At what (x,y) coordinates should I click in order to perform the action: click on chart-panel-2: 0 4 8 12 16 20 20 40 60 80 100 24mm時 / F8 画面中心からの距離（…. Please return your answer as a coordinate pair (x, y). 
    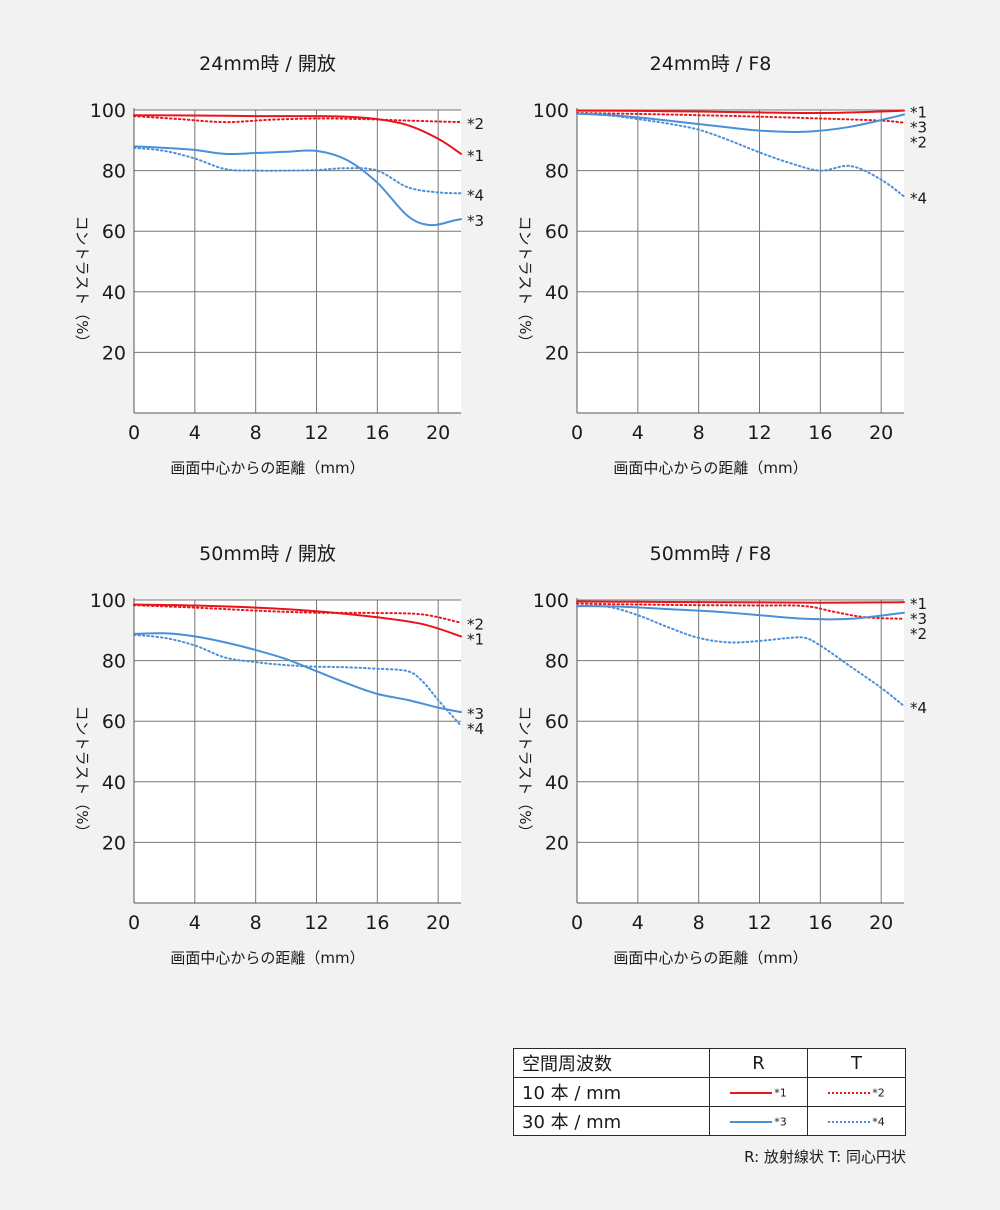
    Looking at the image, I should click on (721, 265).